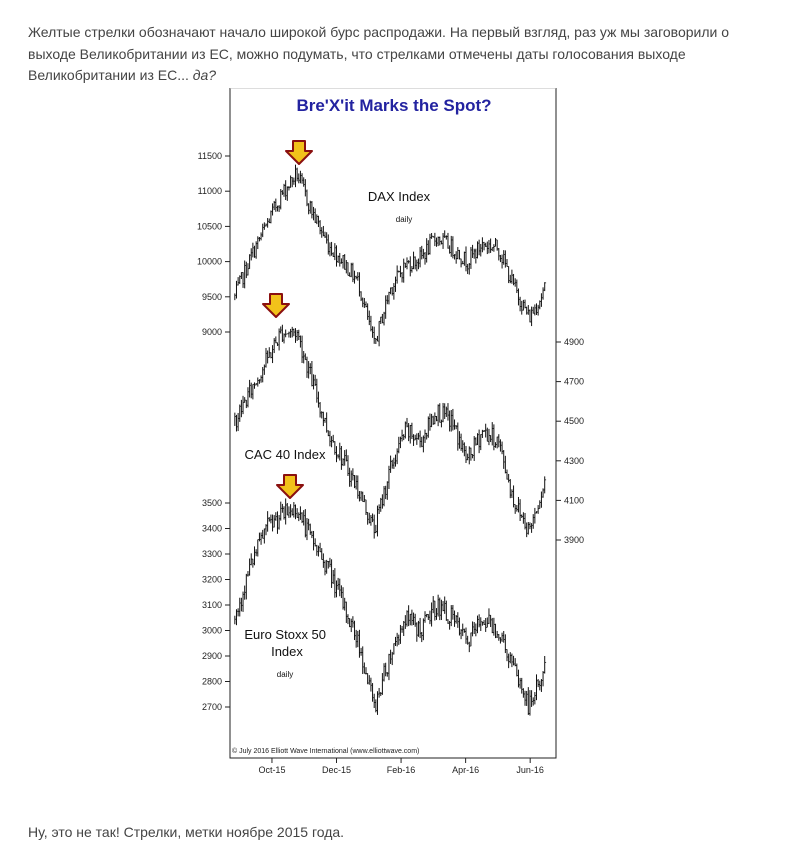  Describe the element at coordinates (212, 631) in the screenshot. I see `y-tick-label-3000: 3000` at that location.